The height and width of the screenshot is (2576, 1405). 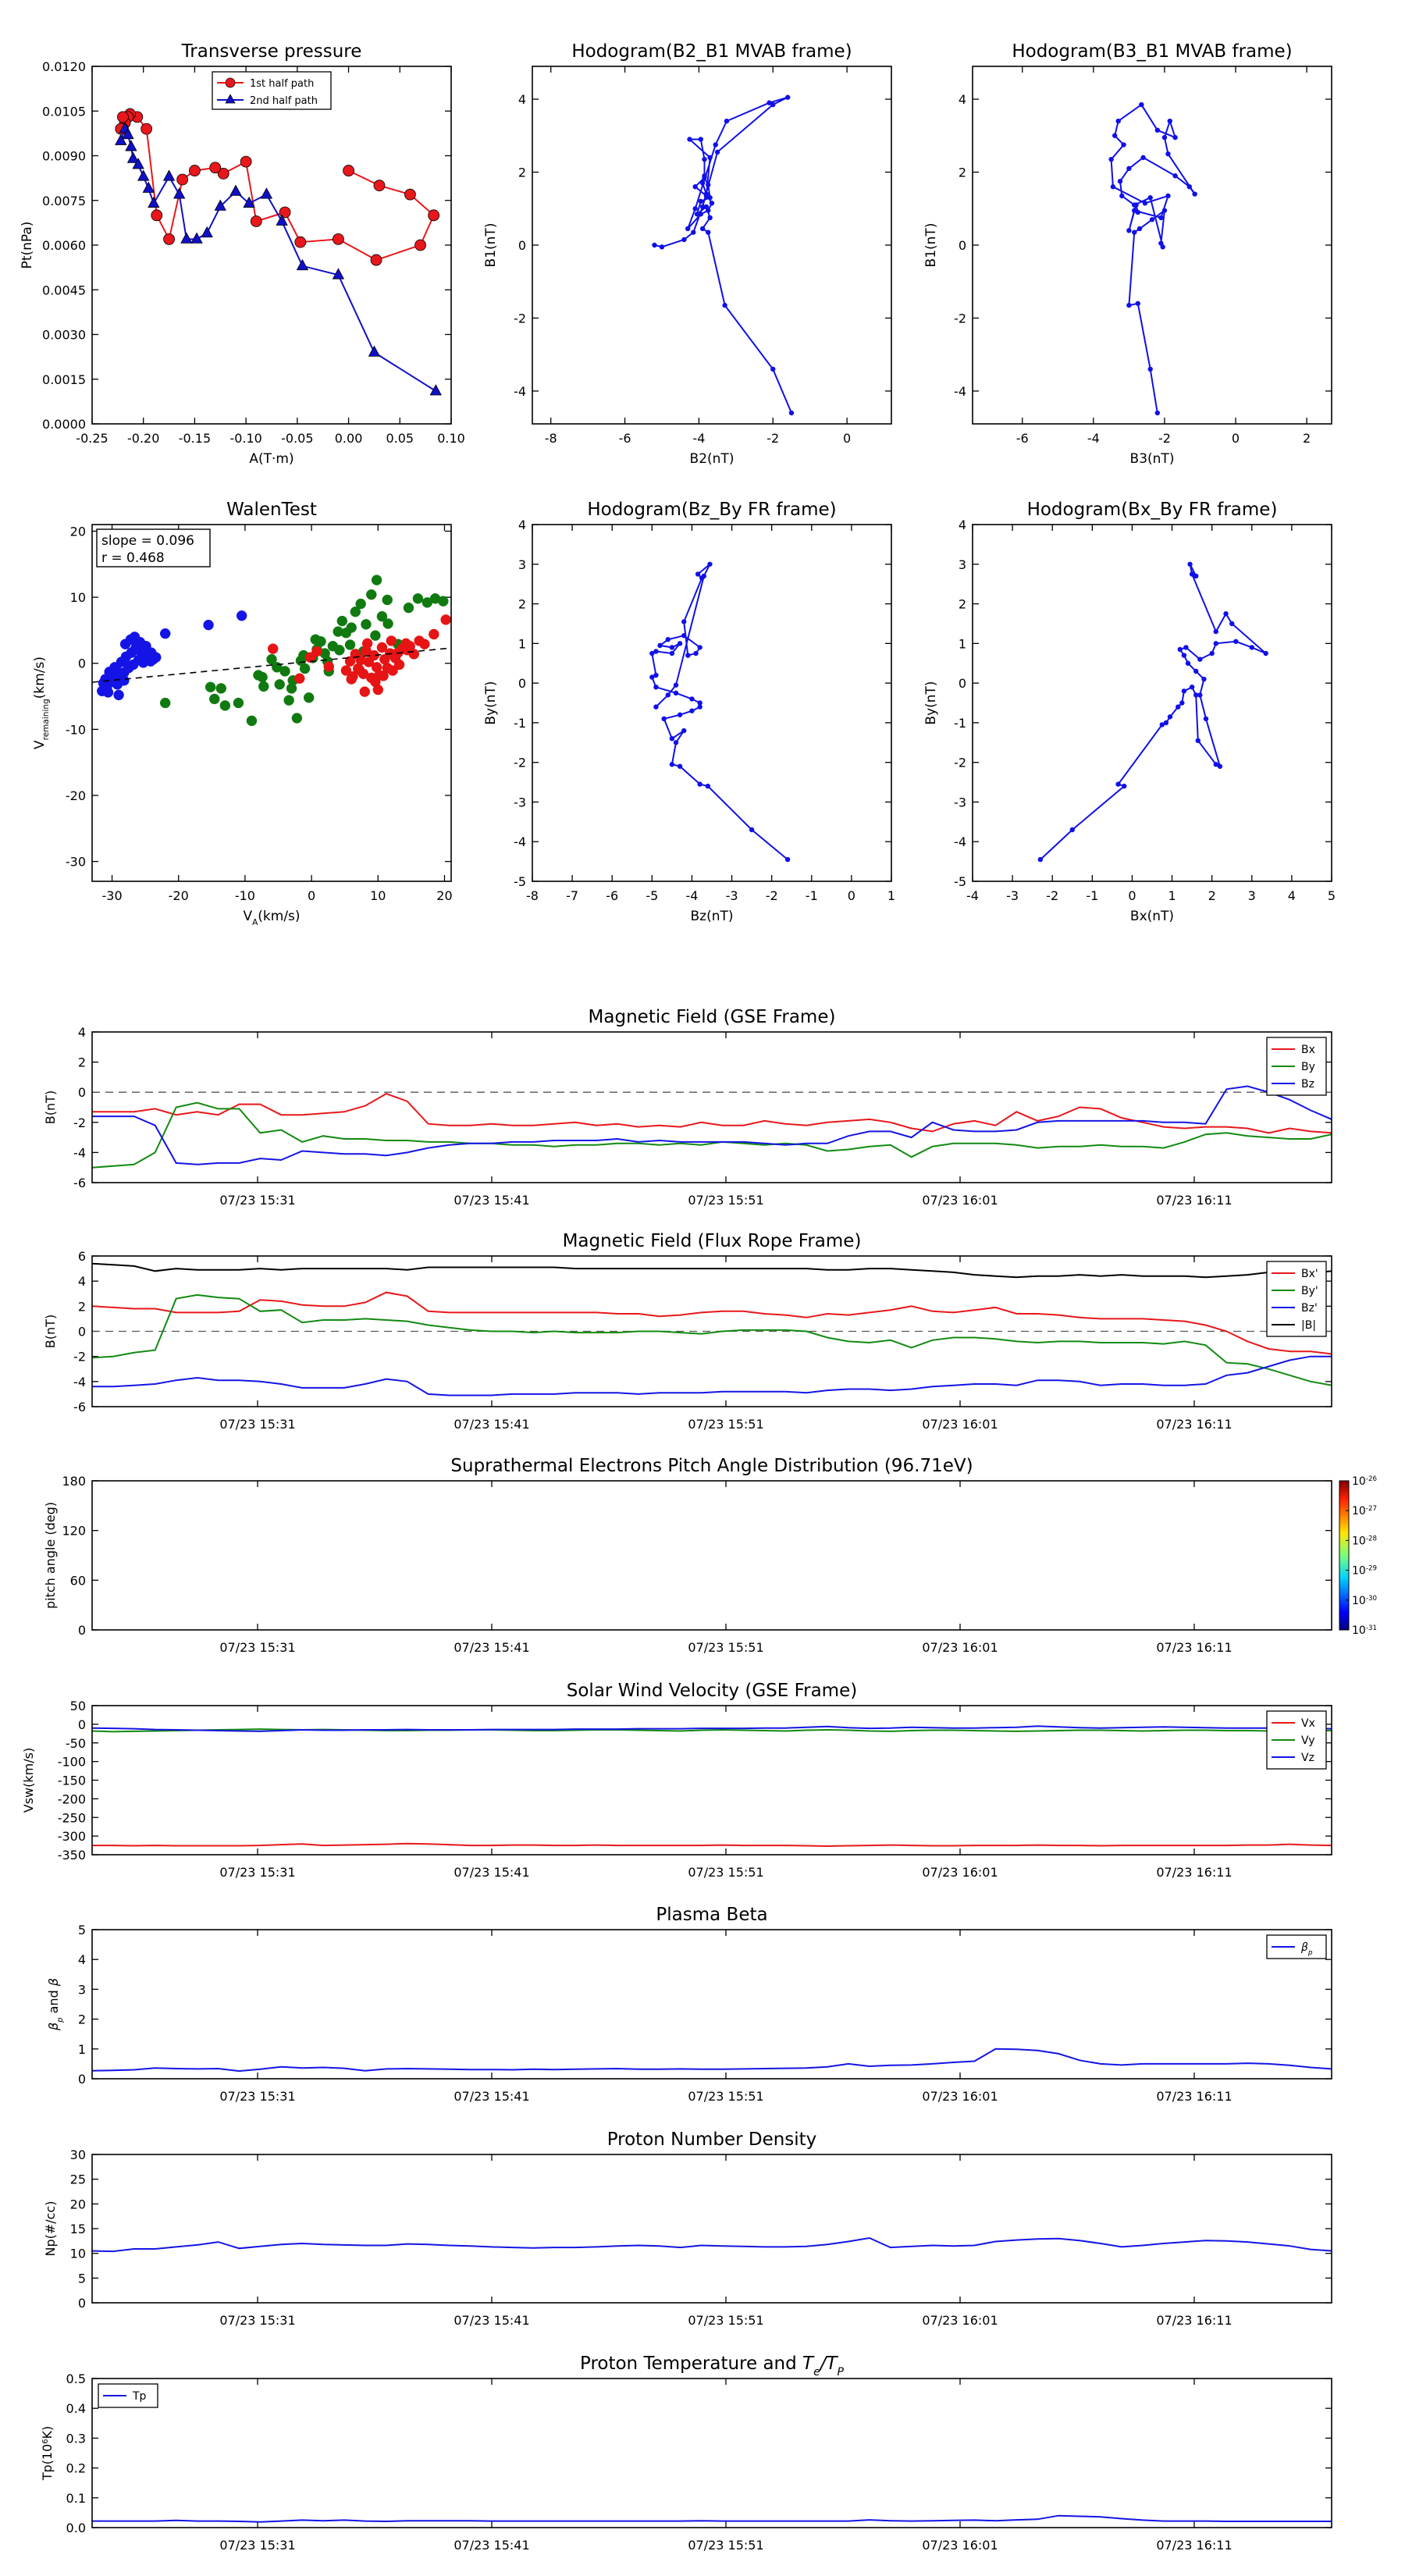 What do you see at coordinates (1308, 1325) in the screenshot?
I see `legend-label: |B|` at bounding box center [1308, 1325].